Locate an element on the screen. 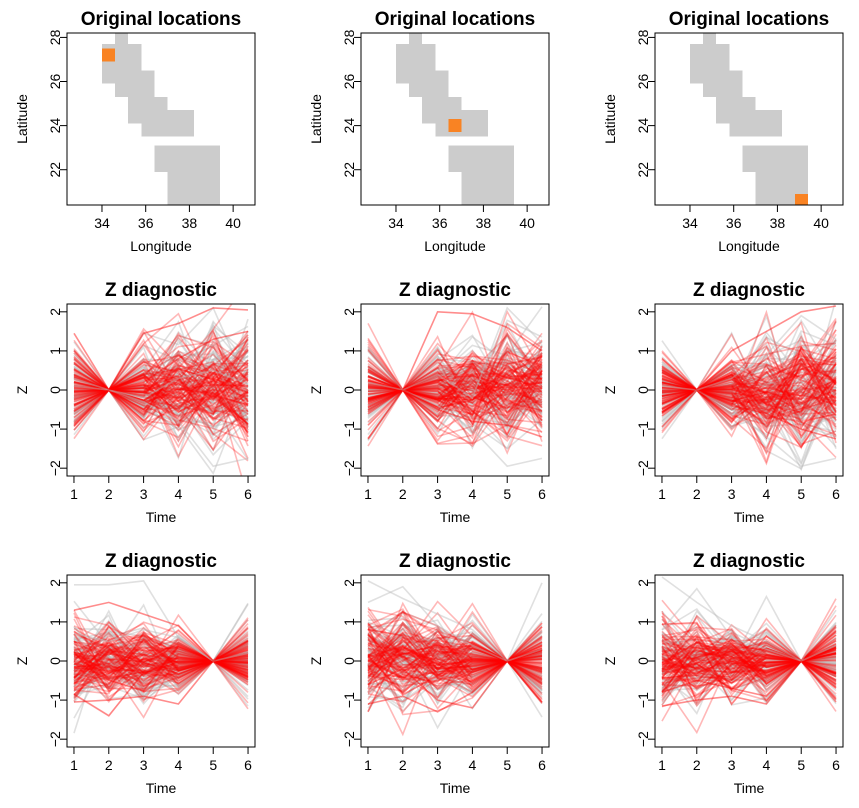  y-axis-label: Z is located at coordinates (22, 660).